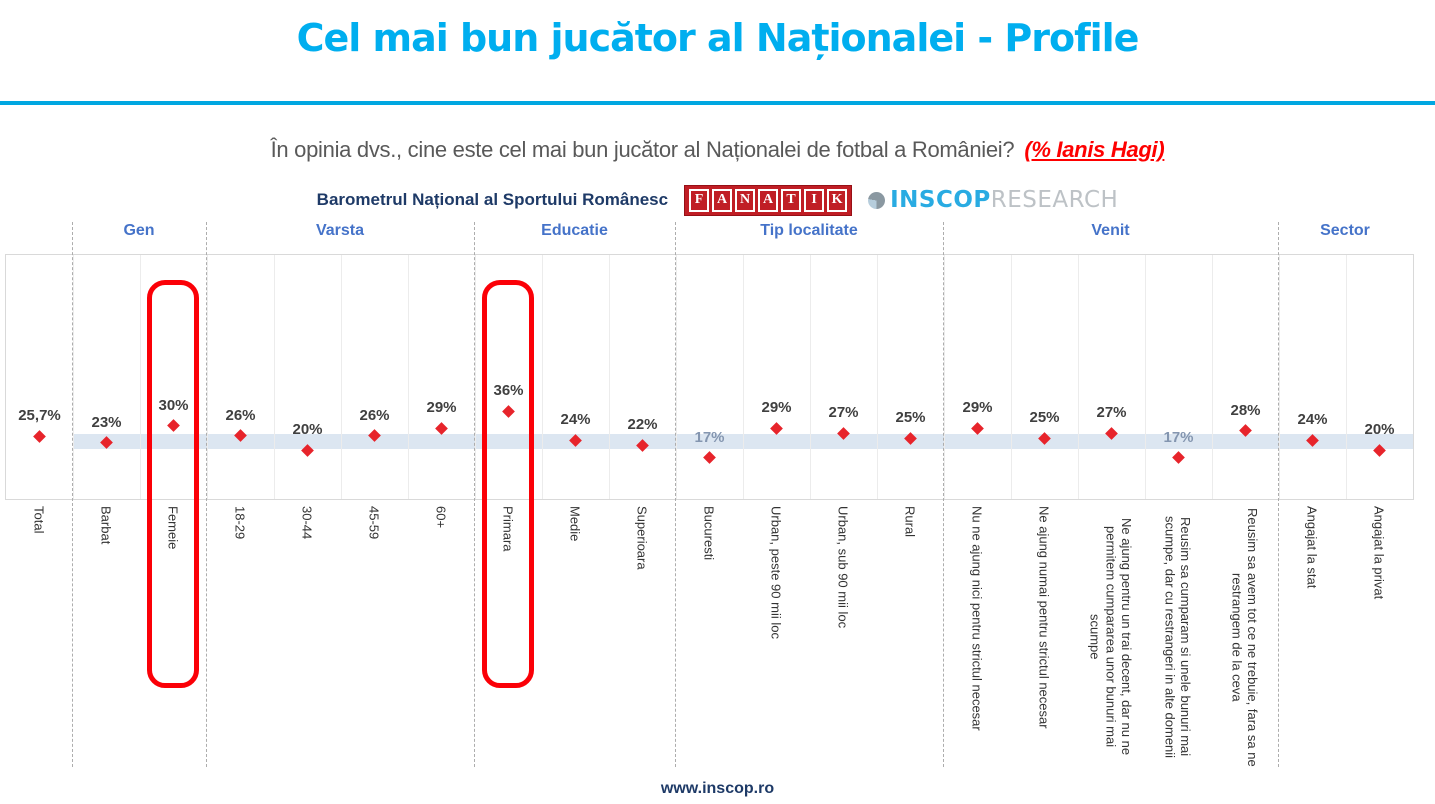  I want to click on group-header: Venit, so click(1110, 230).